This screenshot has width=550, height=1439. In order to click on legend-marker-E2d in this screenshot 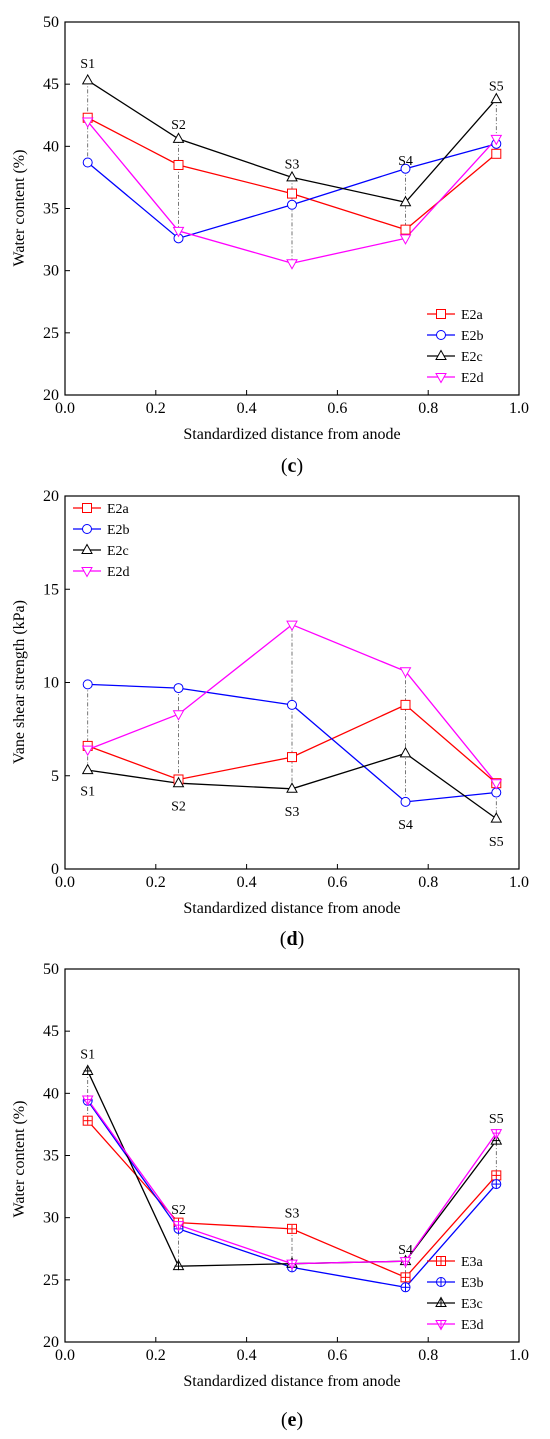, I will do `click(87, 572)`.